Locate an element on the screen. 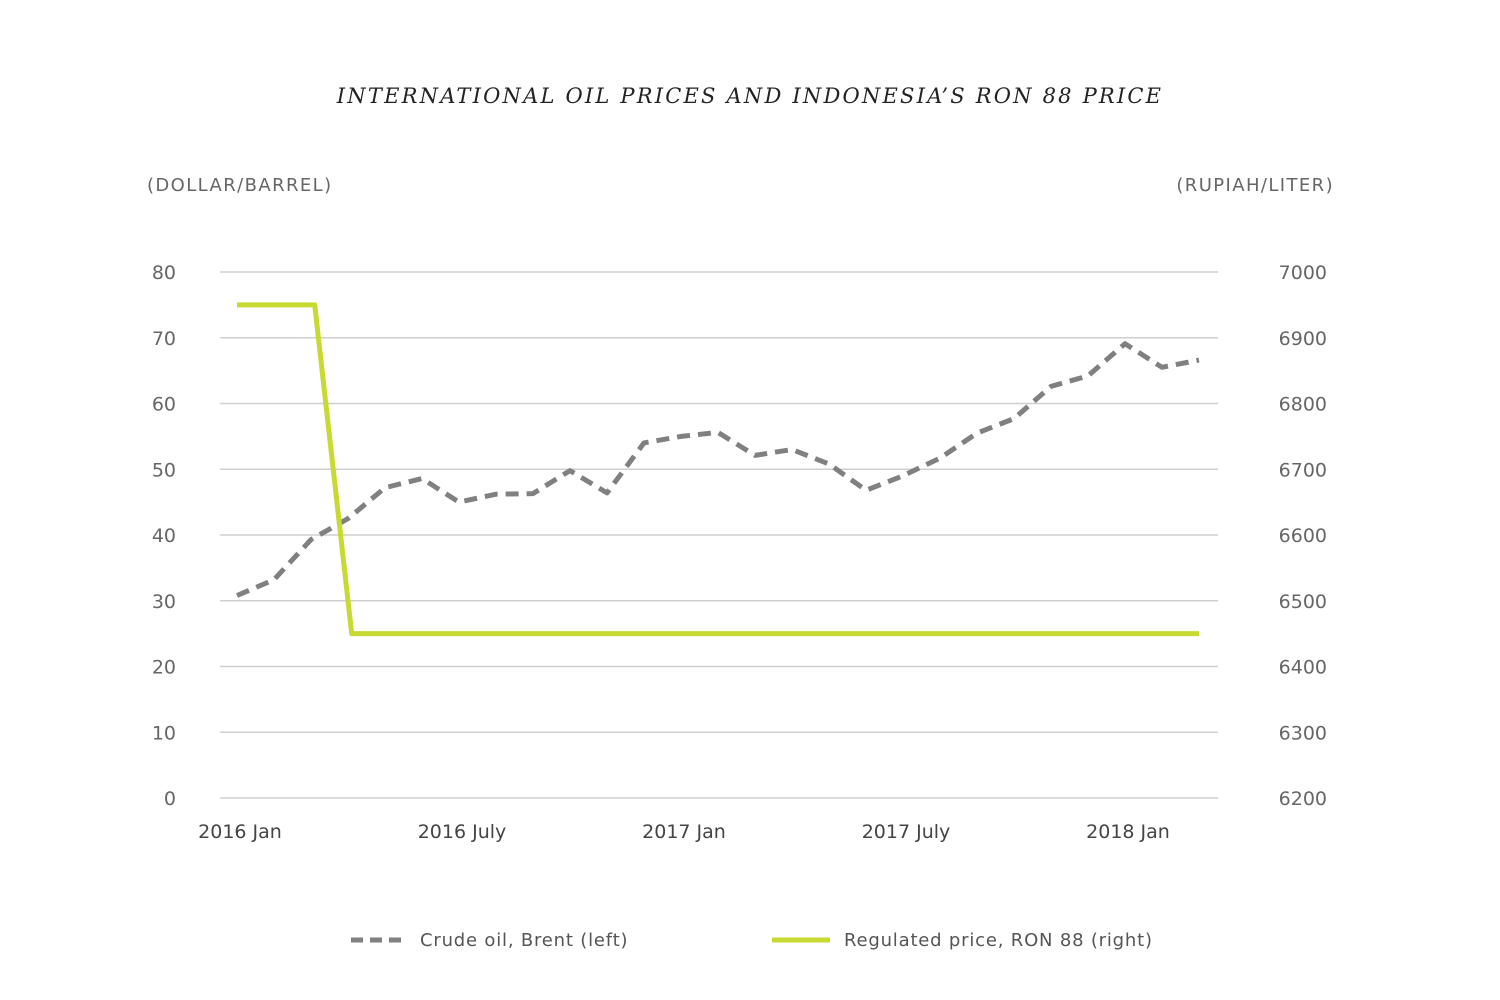  legend-item-crude-oil: Crude oil, Brent (left) is located at coordinates (489, 940).